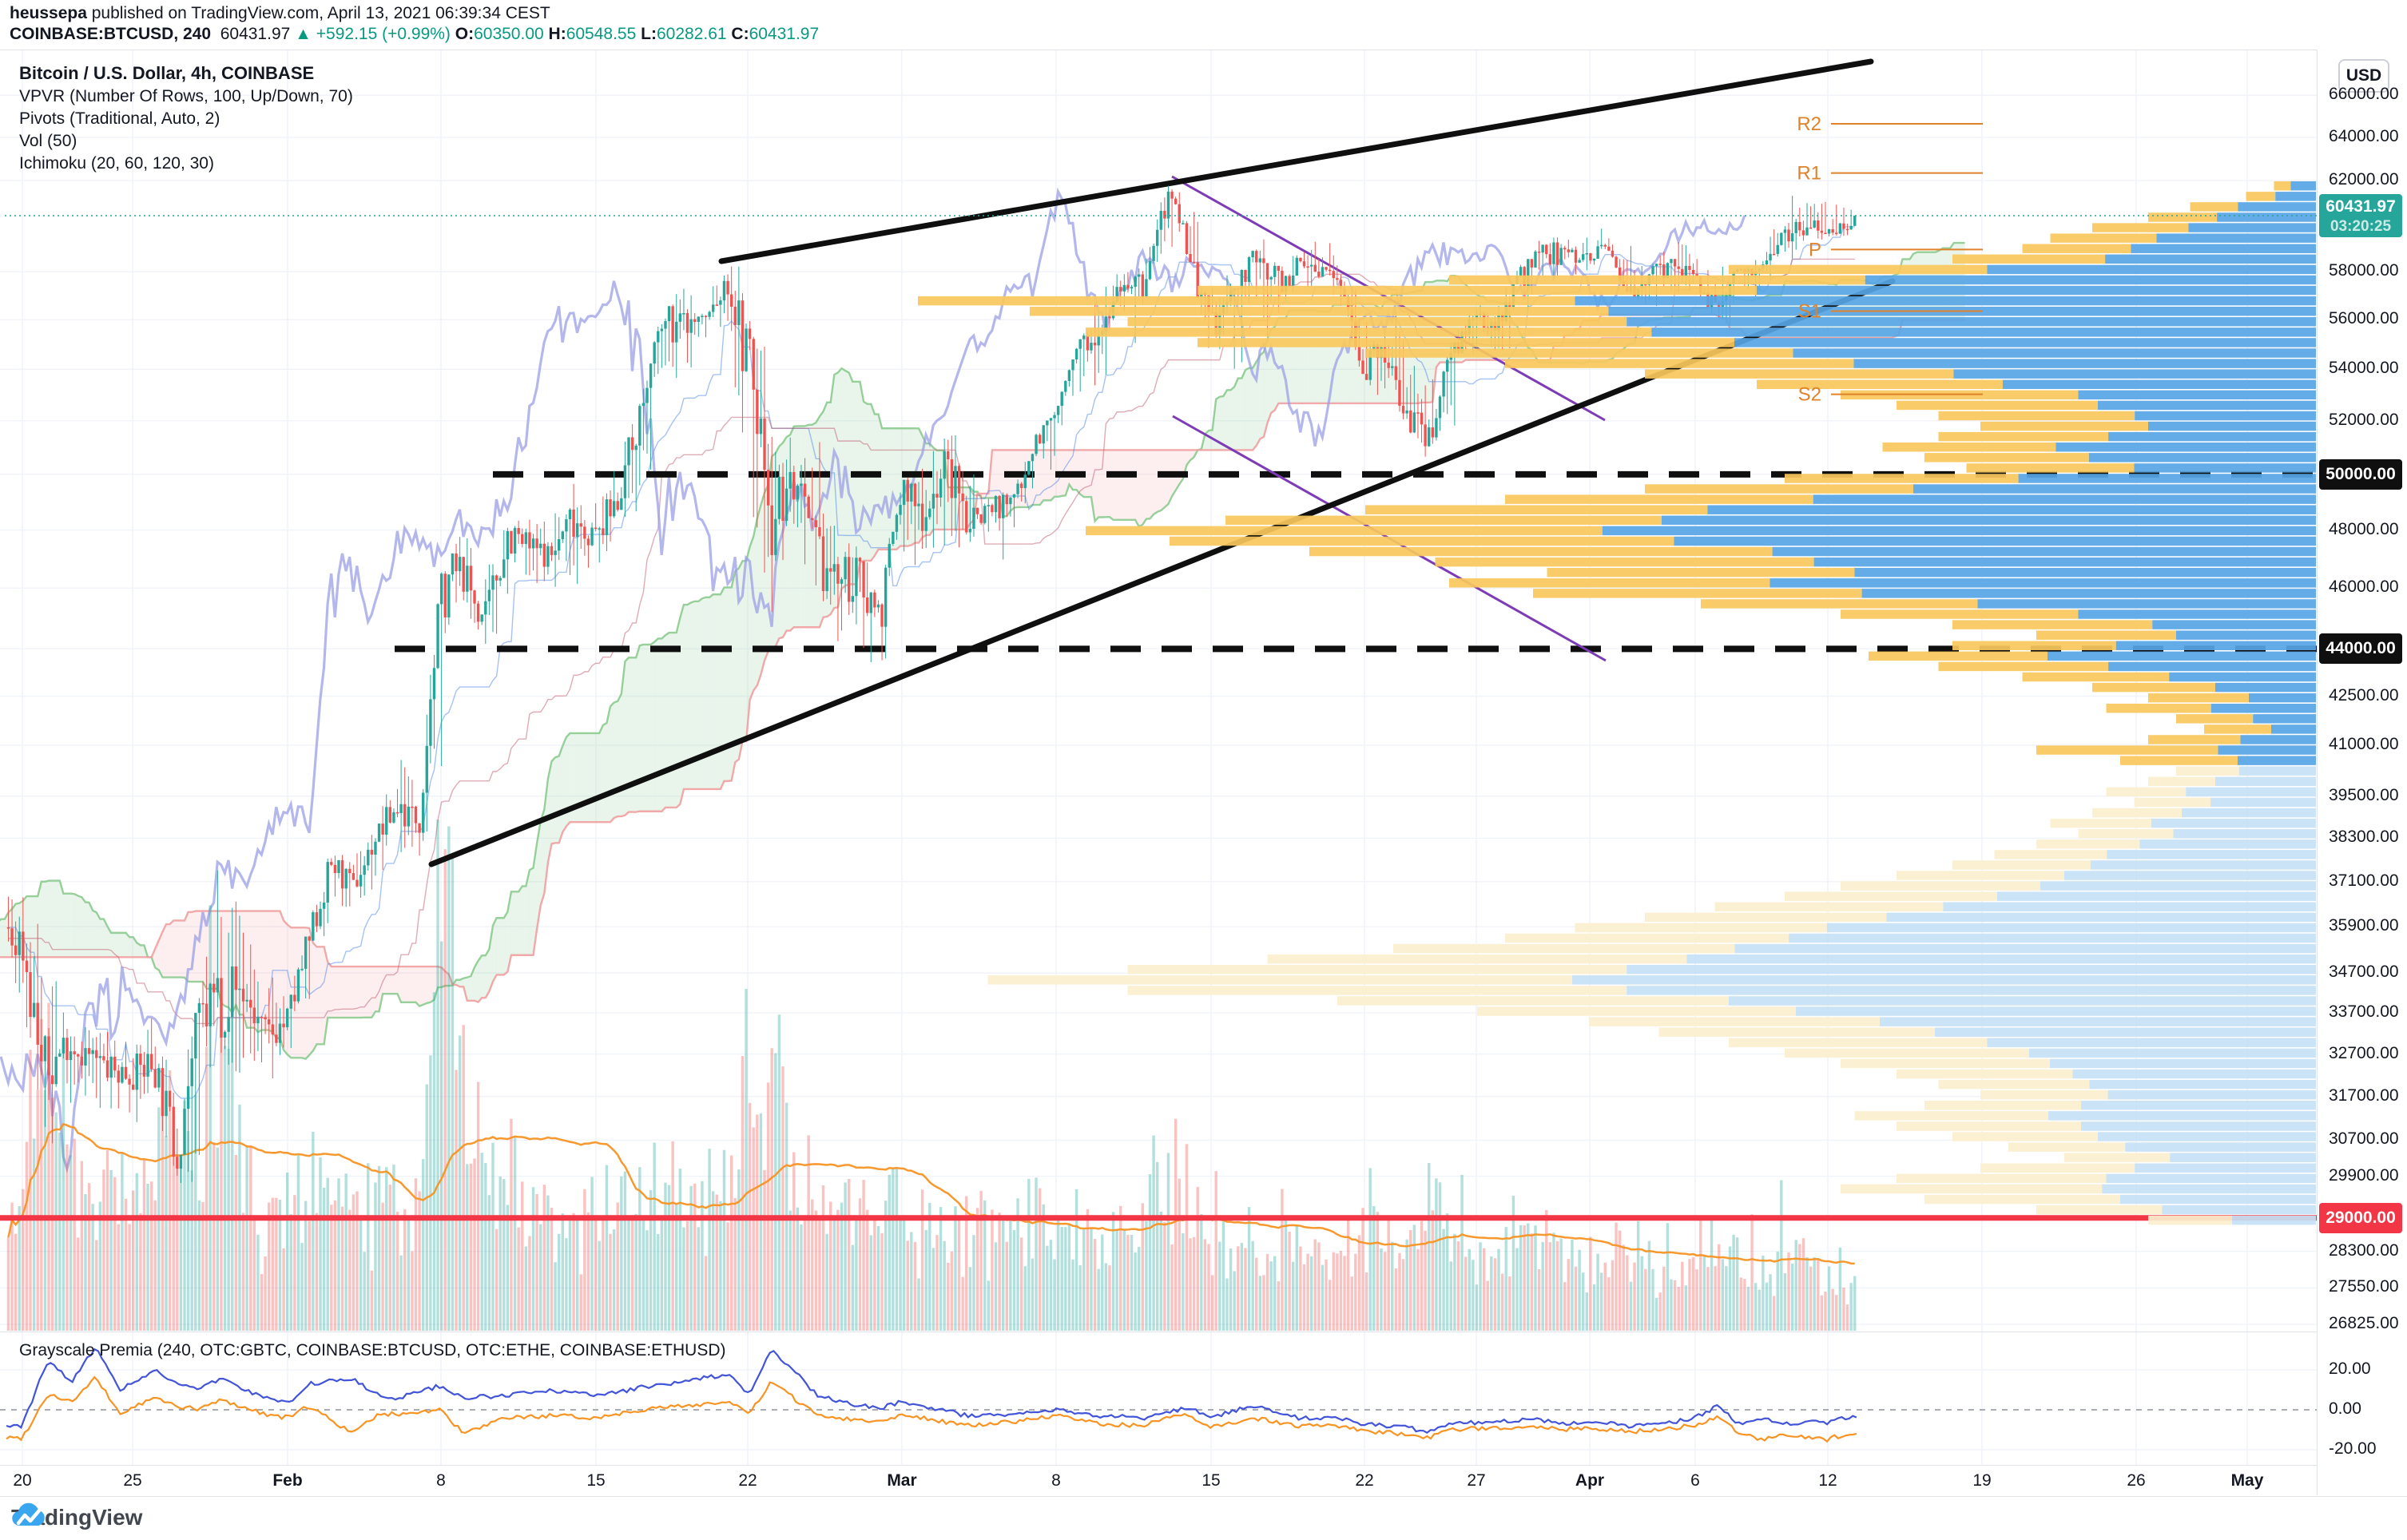 The width and height of the screenshot is (2407, 1540). What do you see at coordinates (931, 1193) in the screenshot?
I see `volume-ma-line` at bounding box center [931, 1193].